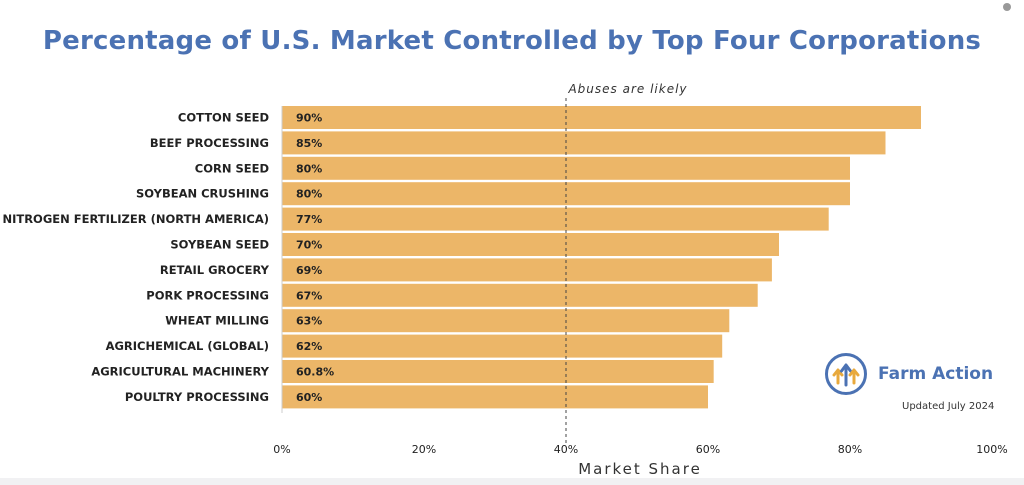 Image resolution: width=1024 pixels, height=485 pixels. What do you see at coordinates (495, 397) in the screenshot?
I see `bar-poultry-processing` at bounding box center [495, 397].